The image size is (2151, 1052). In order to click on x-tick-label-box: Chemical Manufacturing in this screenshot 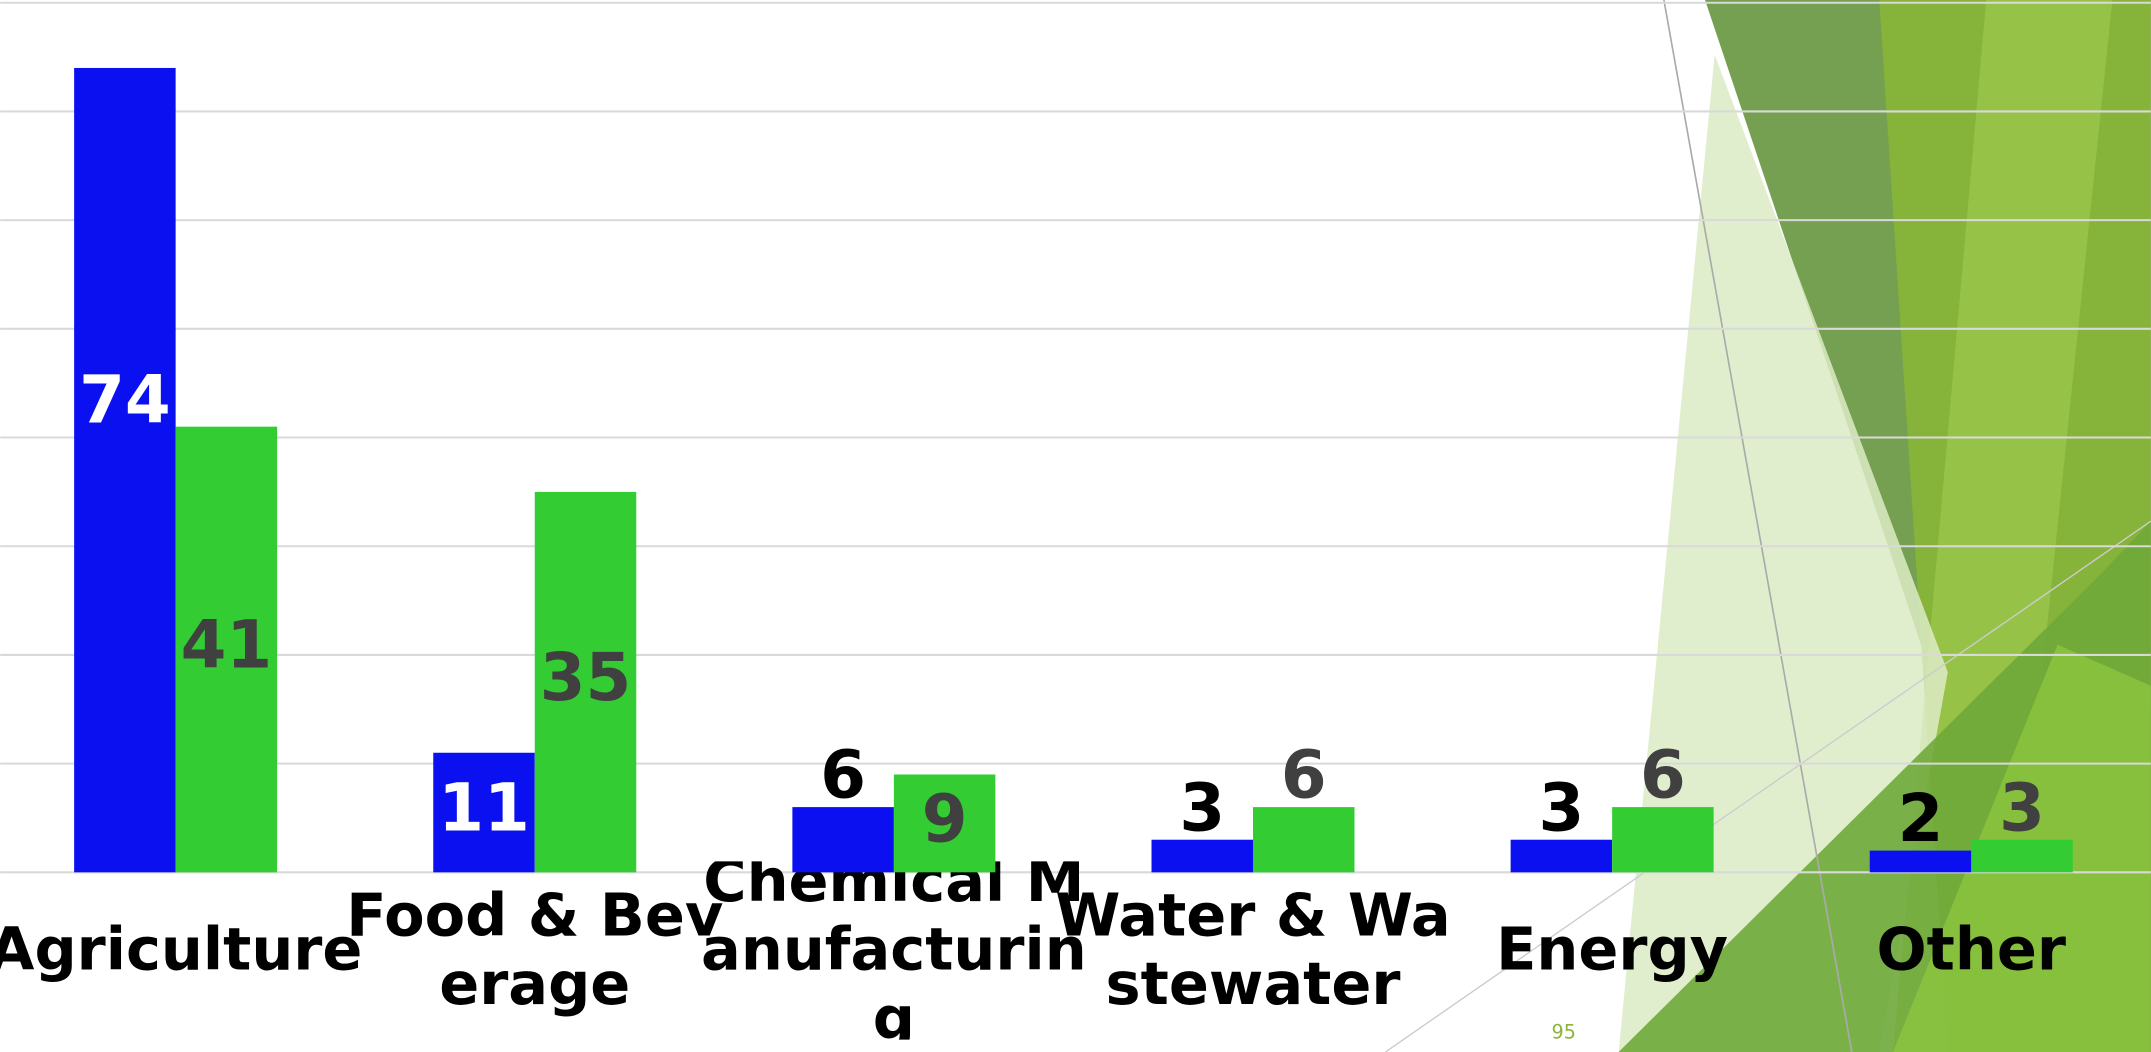, I will do `click(894, 950)`.